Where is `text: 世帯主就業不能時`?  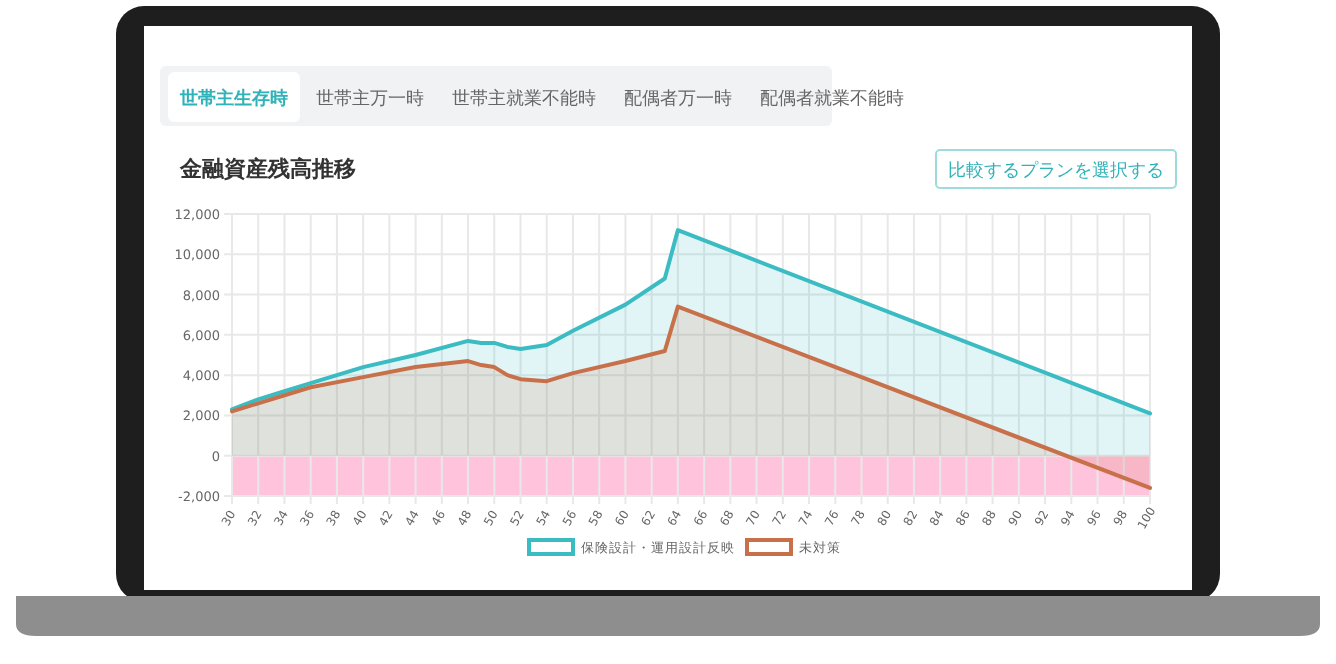
text: 世帯主就業不能時 is located at coordinates (524, 99).